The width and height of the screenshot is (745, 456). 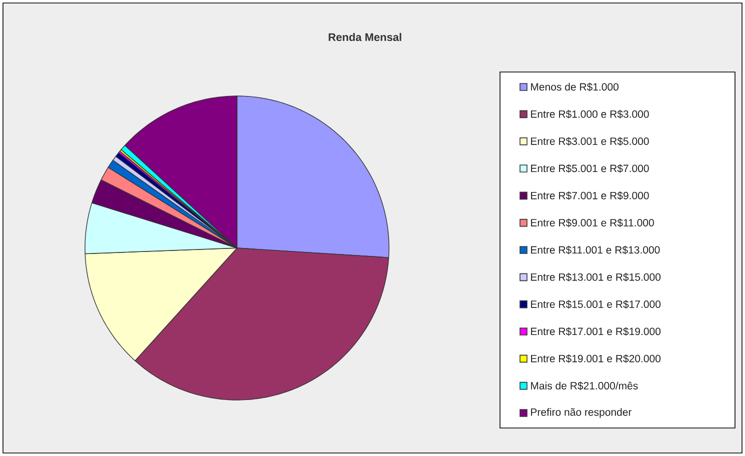 I want to click on legend-label: Entre R$9.001 e R$11.000, so click(x=592, y=223).